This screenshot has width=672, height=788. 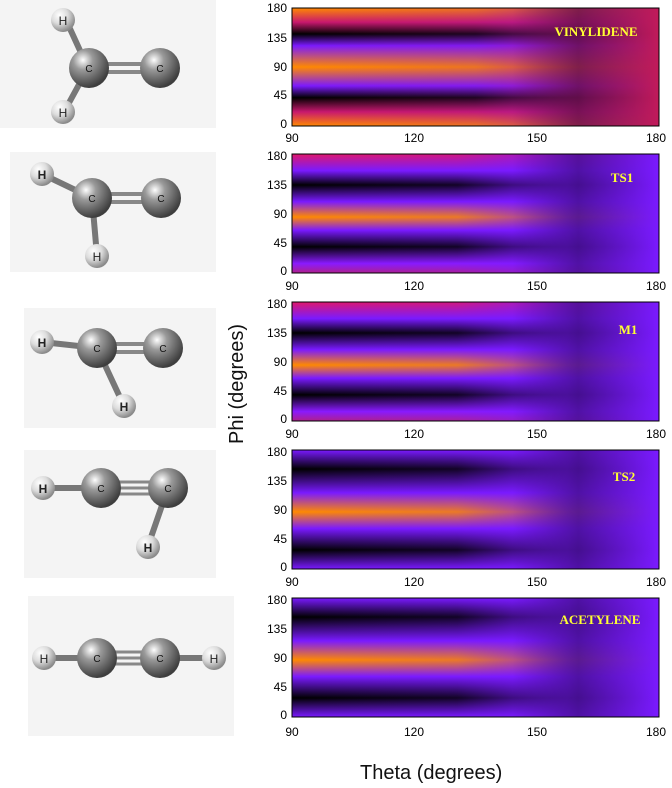 What do you see at coordinates (129, 658) in the screenshot?
I see `molecule-acetylene: H H C C` at bounding box center [129, 658].